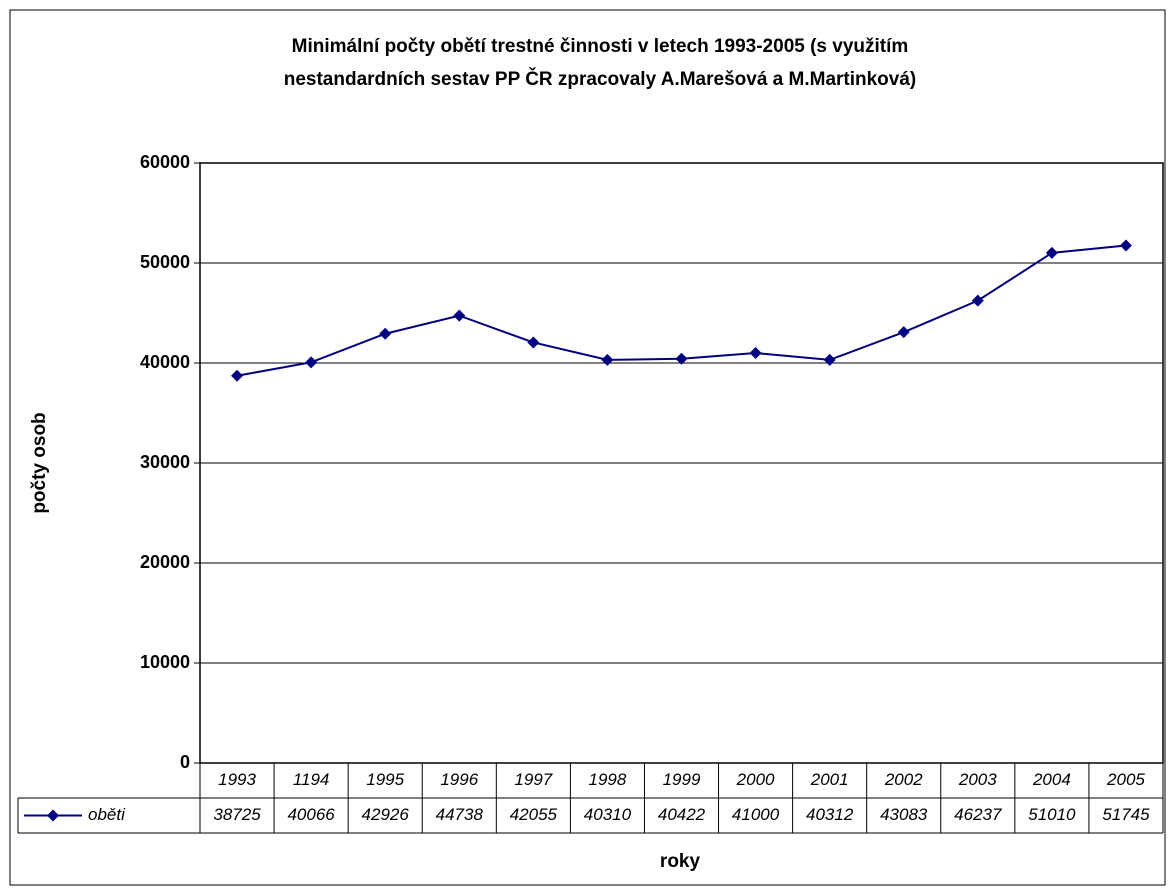 This screenshot has width=1175, height=895. What do you see at coordinates (237, 814) in the screenshot?
I see `table-value: 38725` at bounding box center [237, 814].